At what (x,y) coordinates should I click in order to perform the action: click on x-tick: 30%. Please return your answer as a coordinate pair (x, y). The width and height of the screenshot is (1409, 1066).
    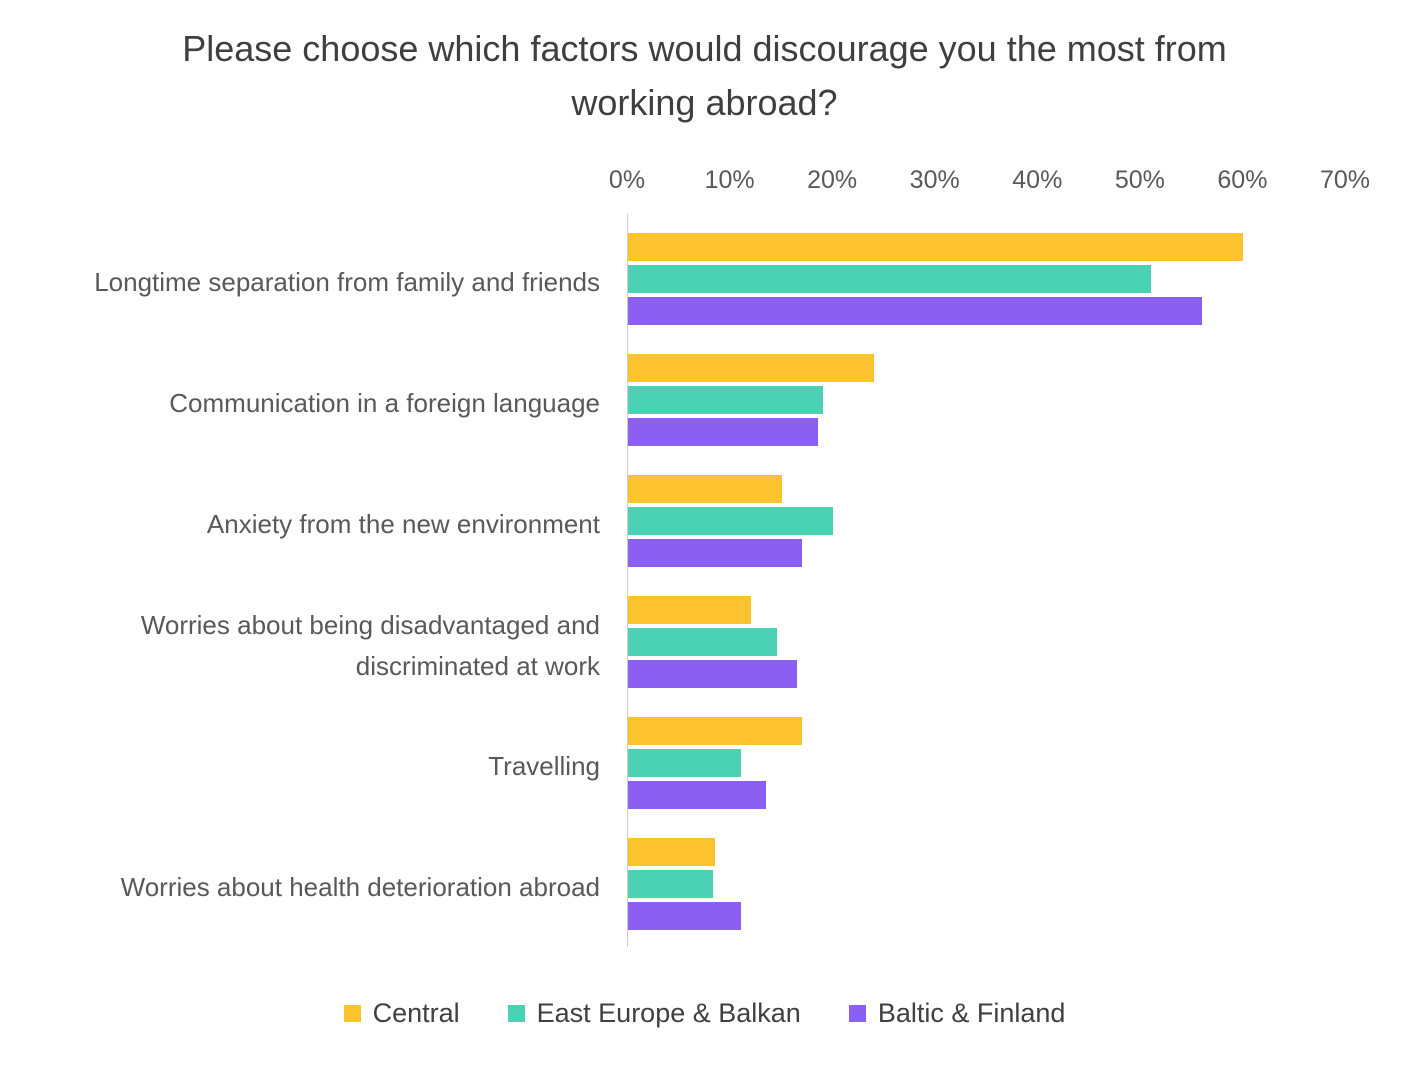
    Looking at the image, I should click on (934, 180).